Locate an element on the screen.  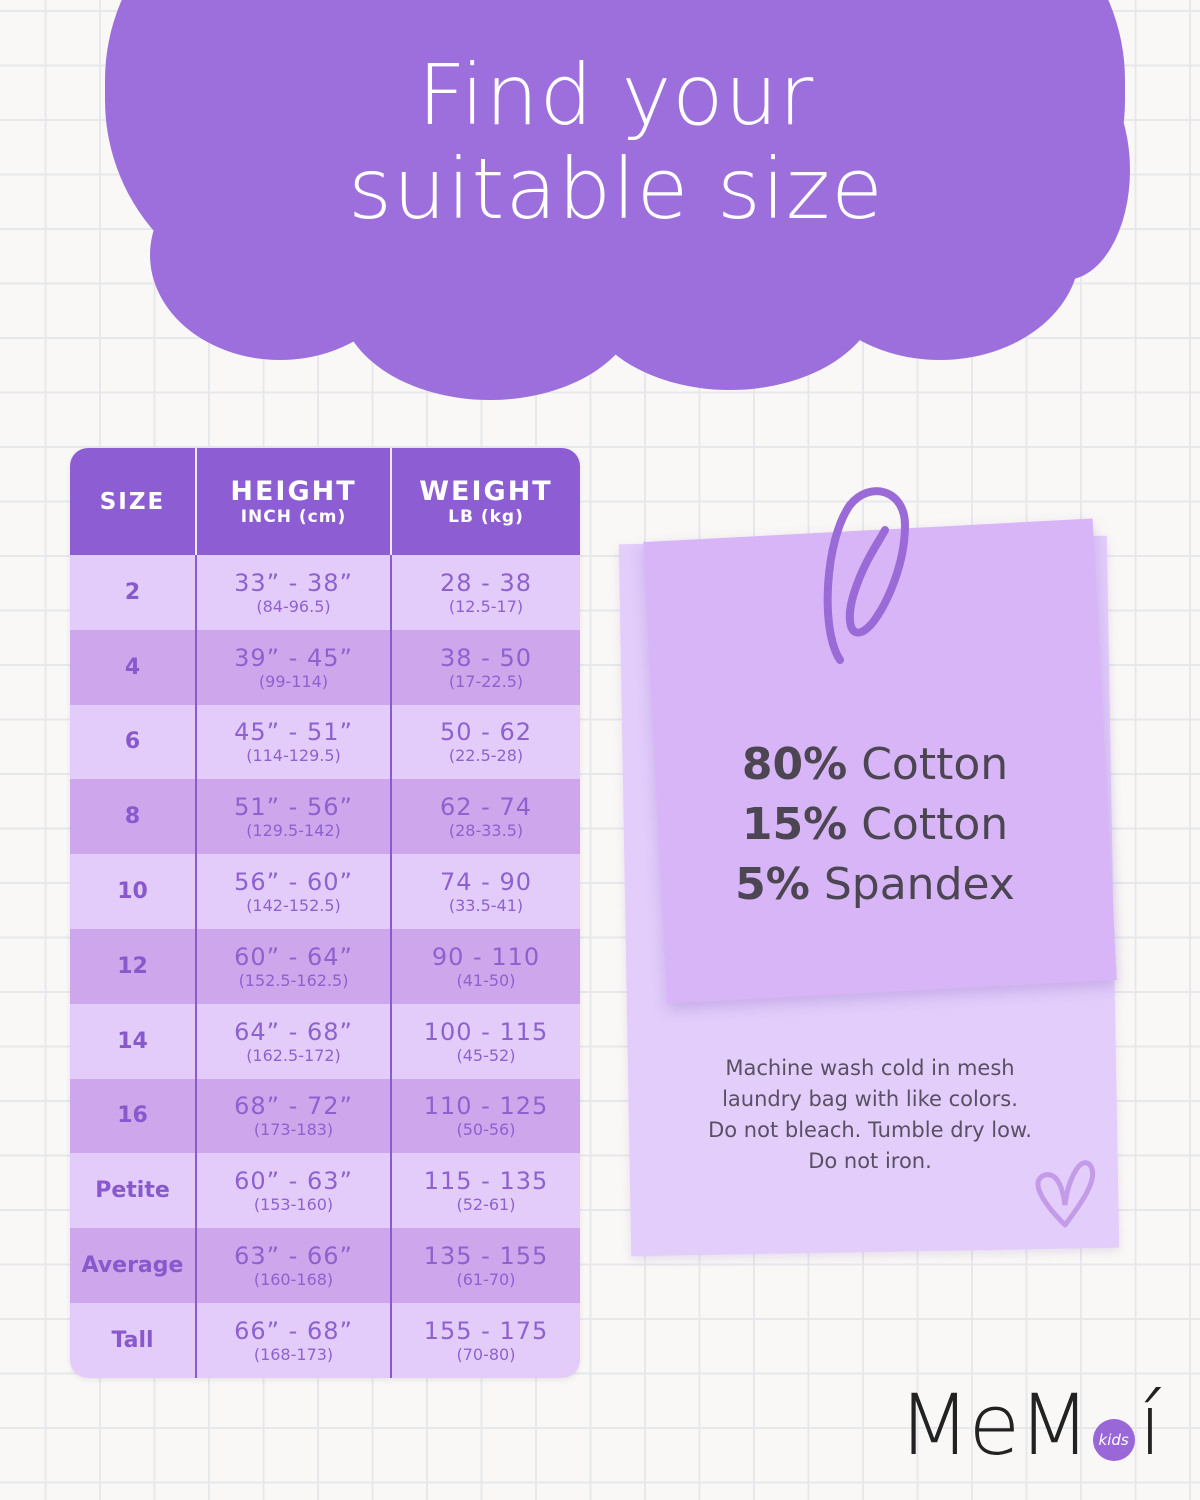
size-cell: 8 is located at coordinates (133, 817).